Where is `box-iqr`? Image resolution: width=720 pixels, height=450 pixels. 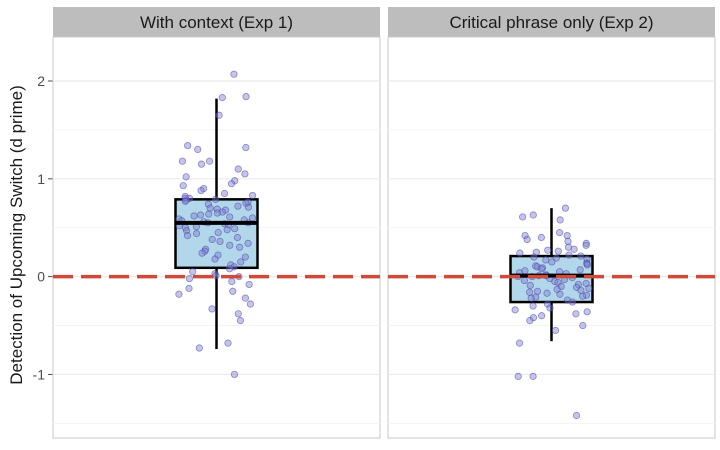 box-iqr is located at coordinates (551, 279).